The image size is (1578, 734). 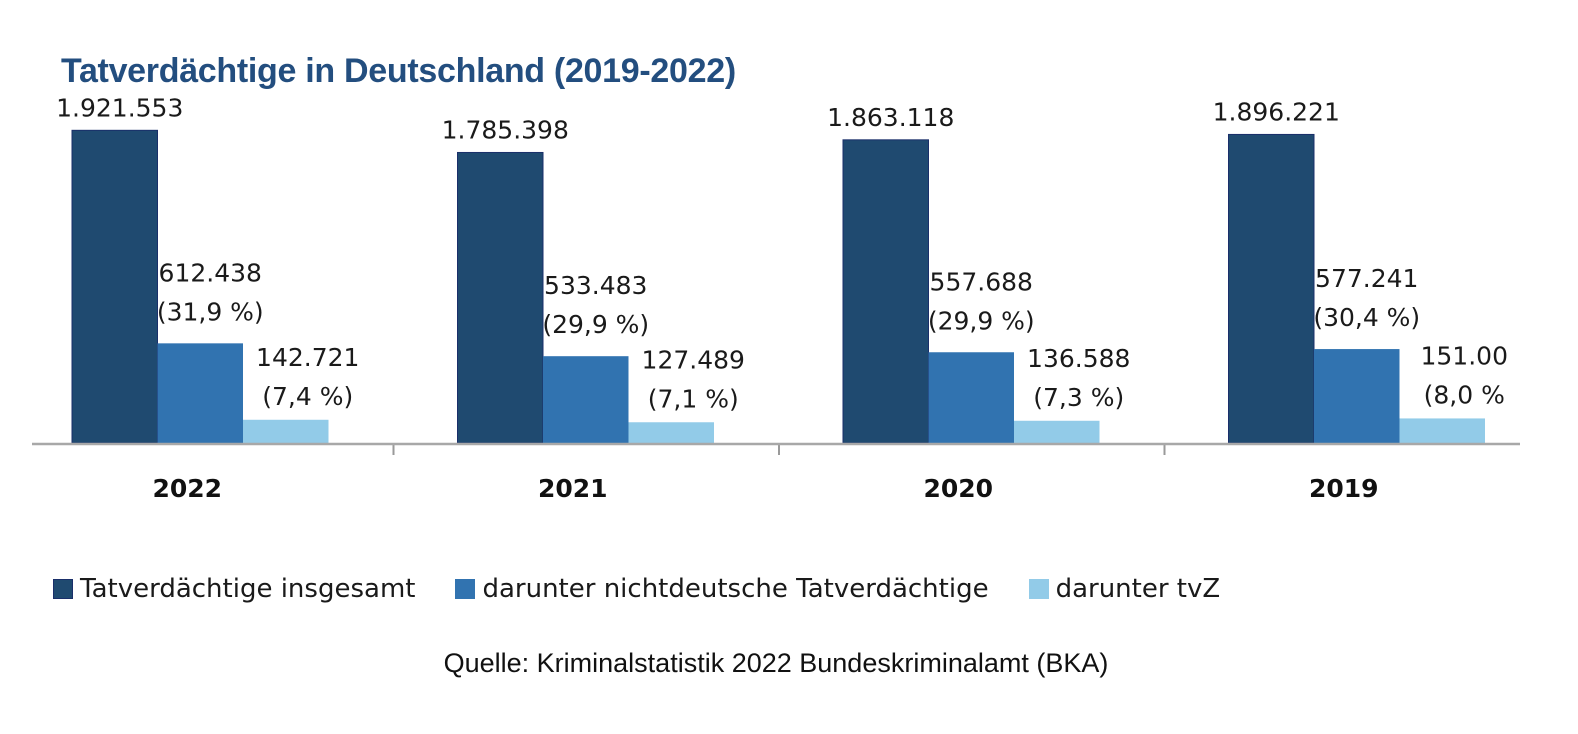 What do you see at coordinates (505, 129) in the screenshot?
I see `value-label-2021-series-0: 1.785.398` at bounding box center [505, 129].